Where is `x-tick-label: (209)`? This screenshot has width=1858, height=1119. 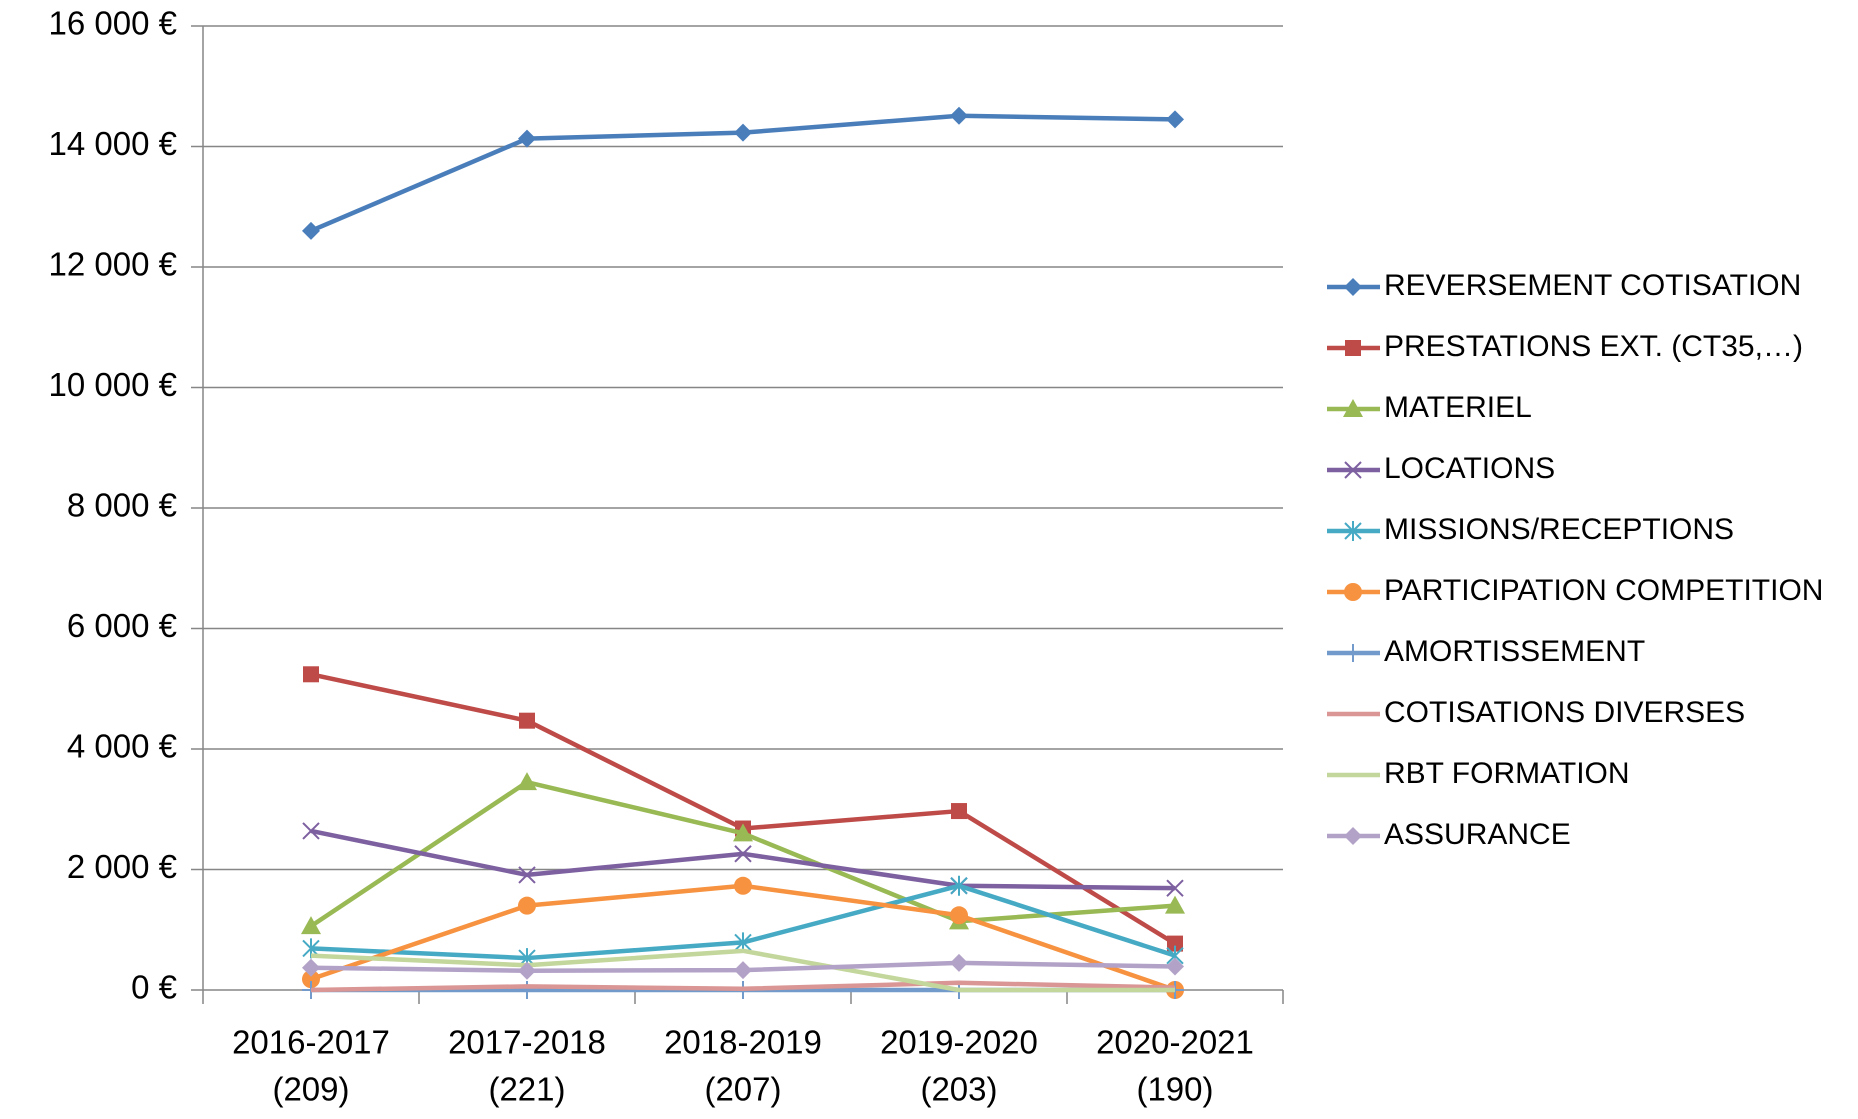 x-tick-label: (209) is located at coordinates (310, 1089).